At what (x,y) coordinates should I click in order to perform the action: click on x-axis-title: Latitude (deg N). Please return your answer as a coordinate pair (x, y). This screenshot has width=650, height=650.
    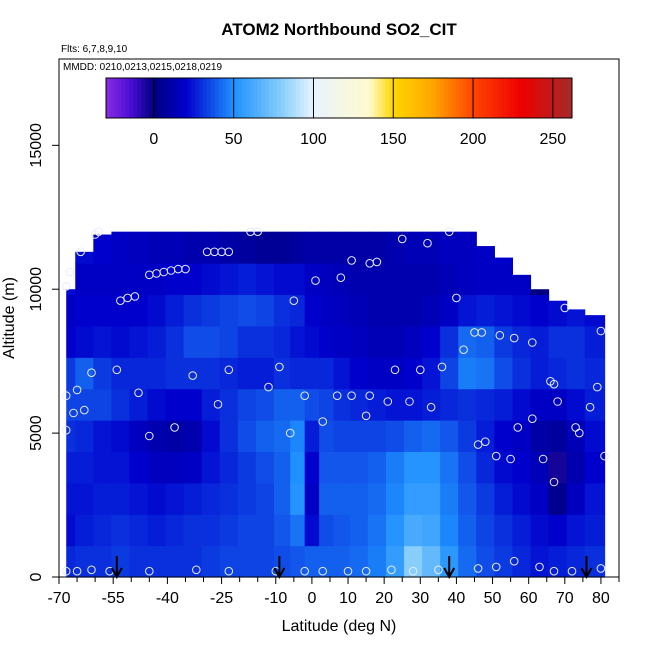
    Looking at the image, I should click on (339, 626).